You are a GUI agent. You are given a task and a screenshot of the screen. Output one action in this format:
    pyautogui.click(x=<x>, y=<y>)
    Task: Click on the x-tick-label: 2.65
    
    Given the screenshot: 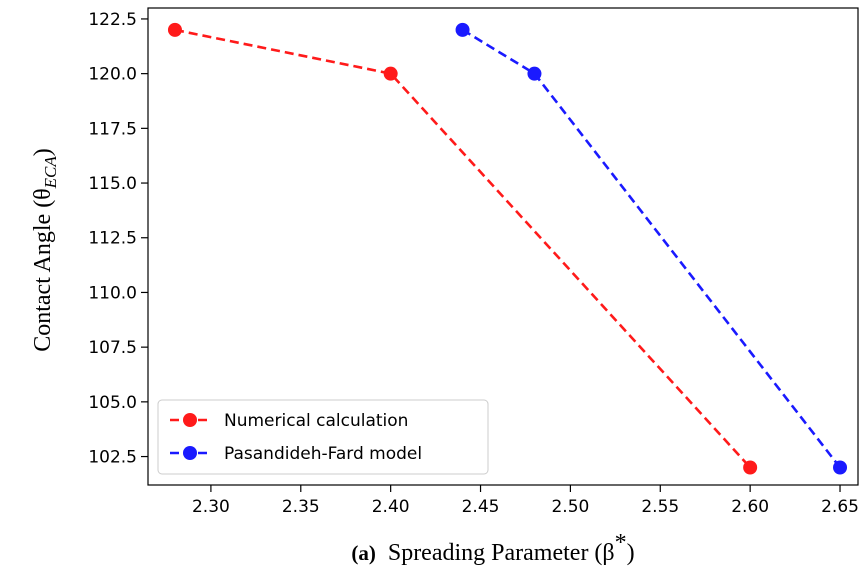 What is the action you would take?
    pyautogui.click(x=840, y=507)
    